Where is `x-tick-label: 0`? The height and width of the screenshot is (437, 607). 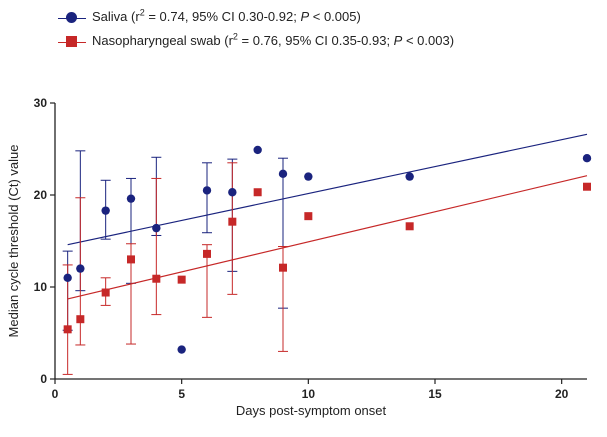 x-tick-label: 0 is located at coordinates (55, 394).